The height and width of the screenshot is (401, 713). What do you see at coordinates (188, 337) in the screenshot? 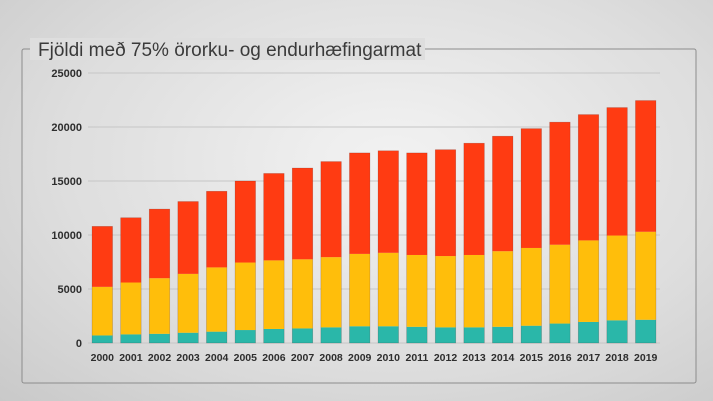
I see `bar-segment-series-1-2003` at bounding box center [188, 337].